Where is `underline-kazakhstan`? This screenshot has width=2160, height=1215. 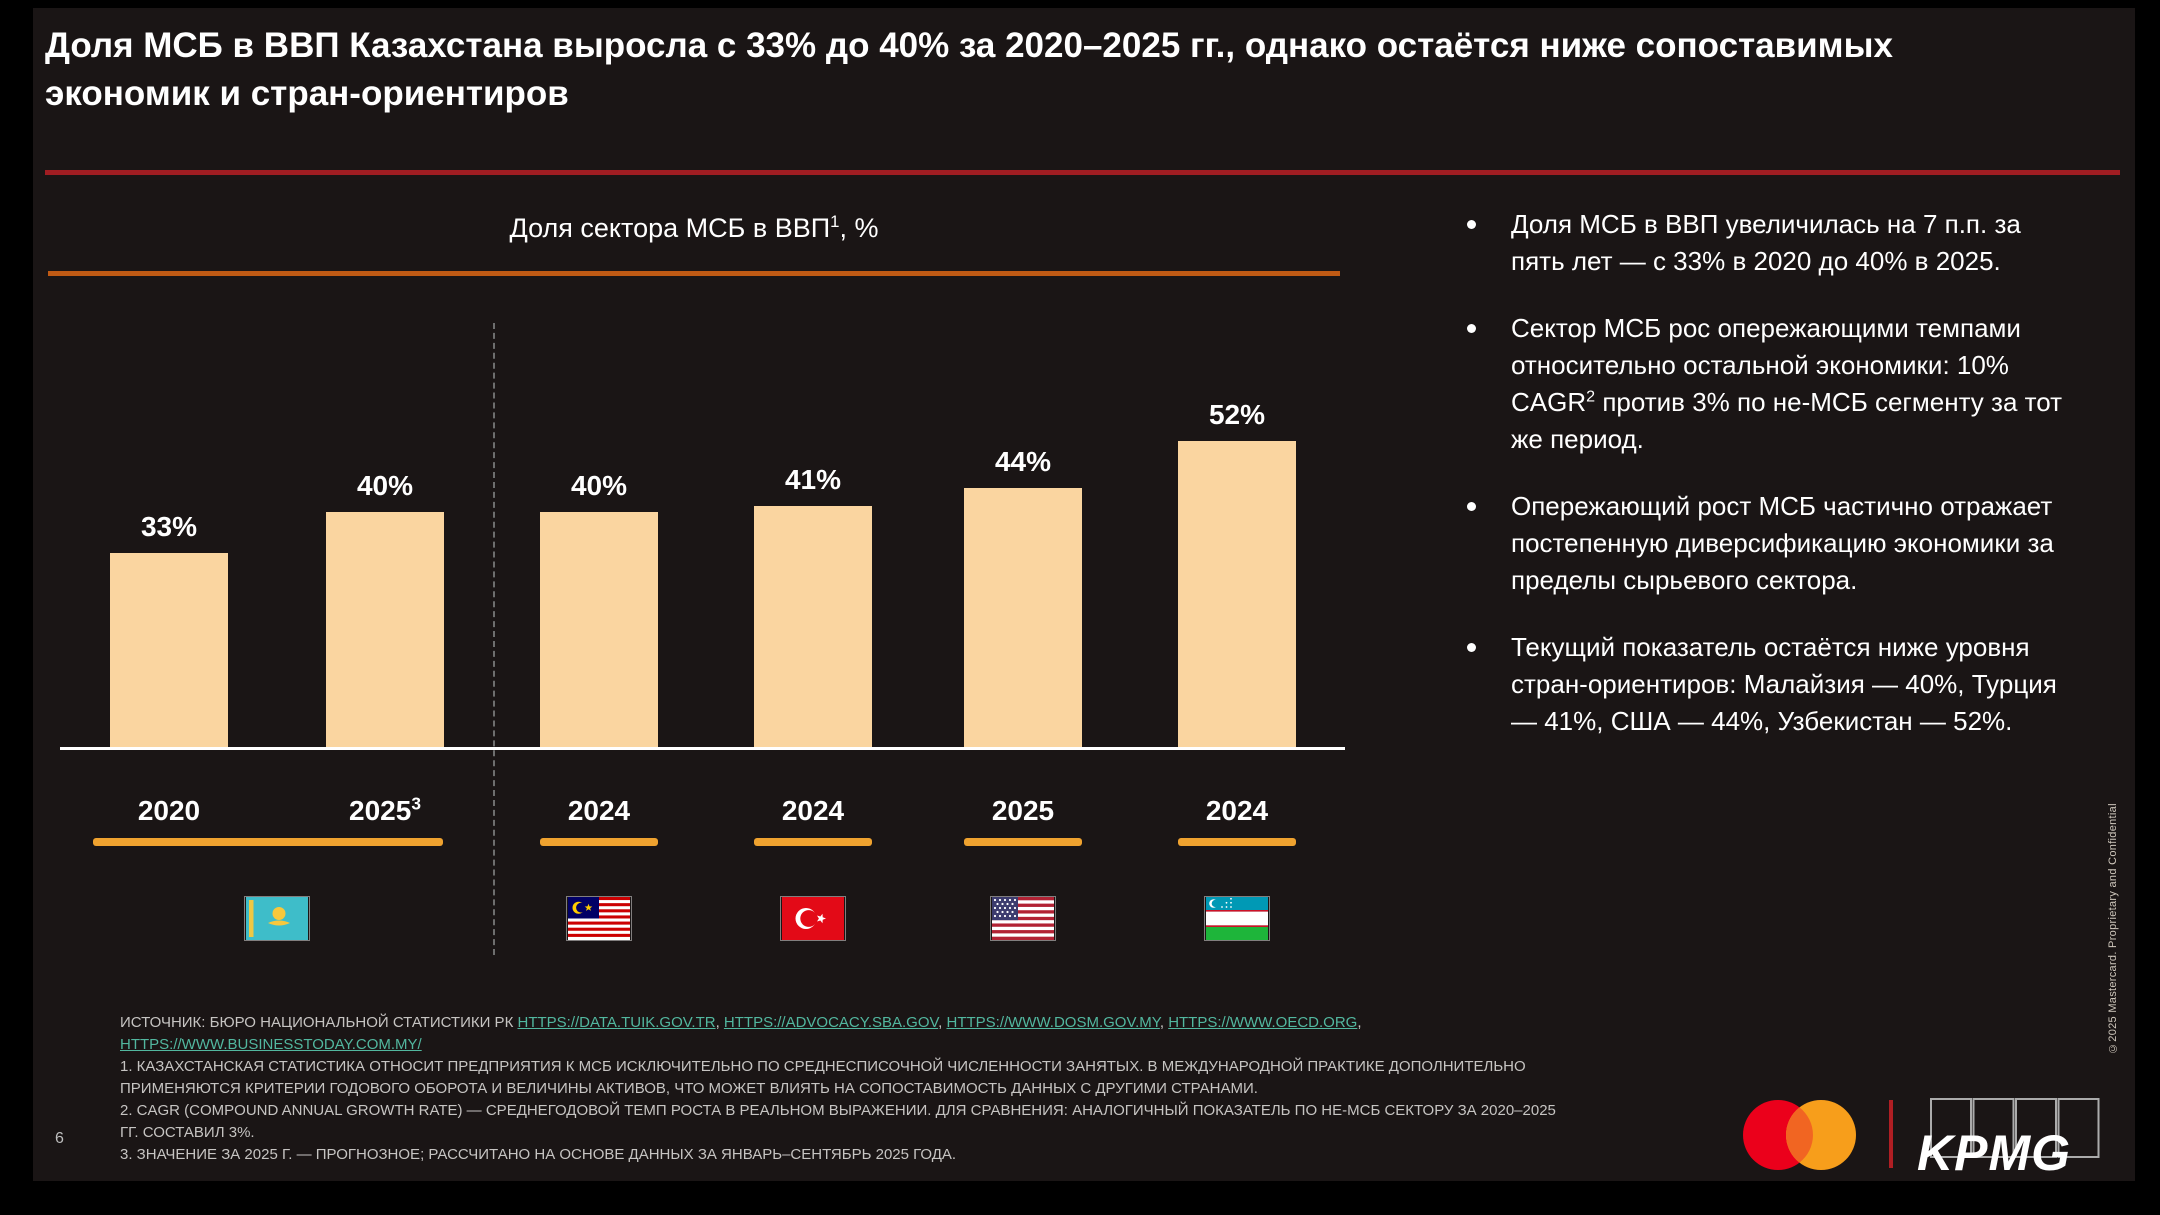
underline-kazakhstan is located at coordinates (268, 842).